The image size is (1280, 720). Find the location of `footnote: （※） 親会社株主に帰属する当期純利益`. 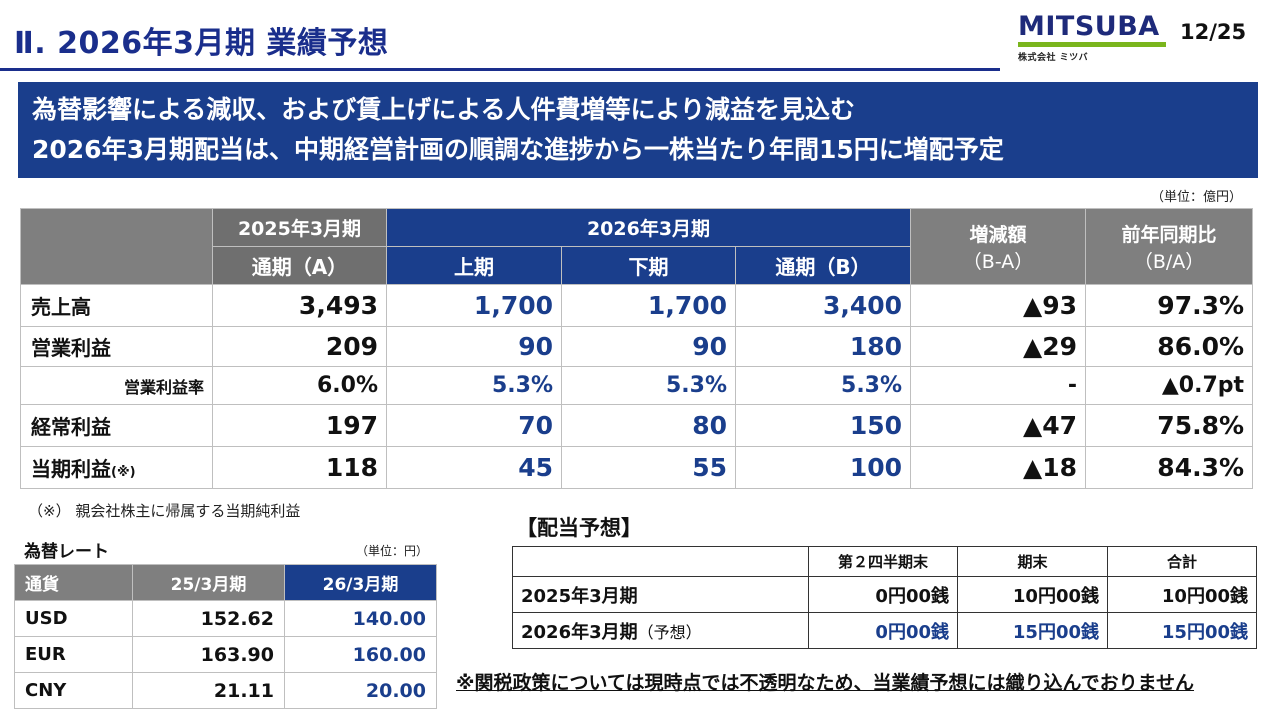

footnote: （※） 親会社株主に帰属する当期純利益 is located at coordinates (164, 511).